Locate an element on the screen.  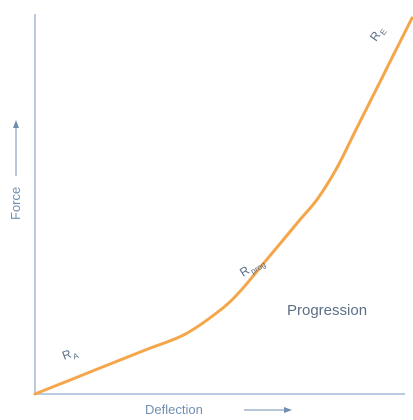
label-ra: RA is located at coordinates (70, 354).